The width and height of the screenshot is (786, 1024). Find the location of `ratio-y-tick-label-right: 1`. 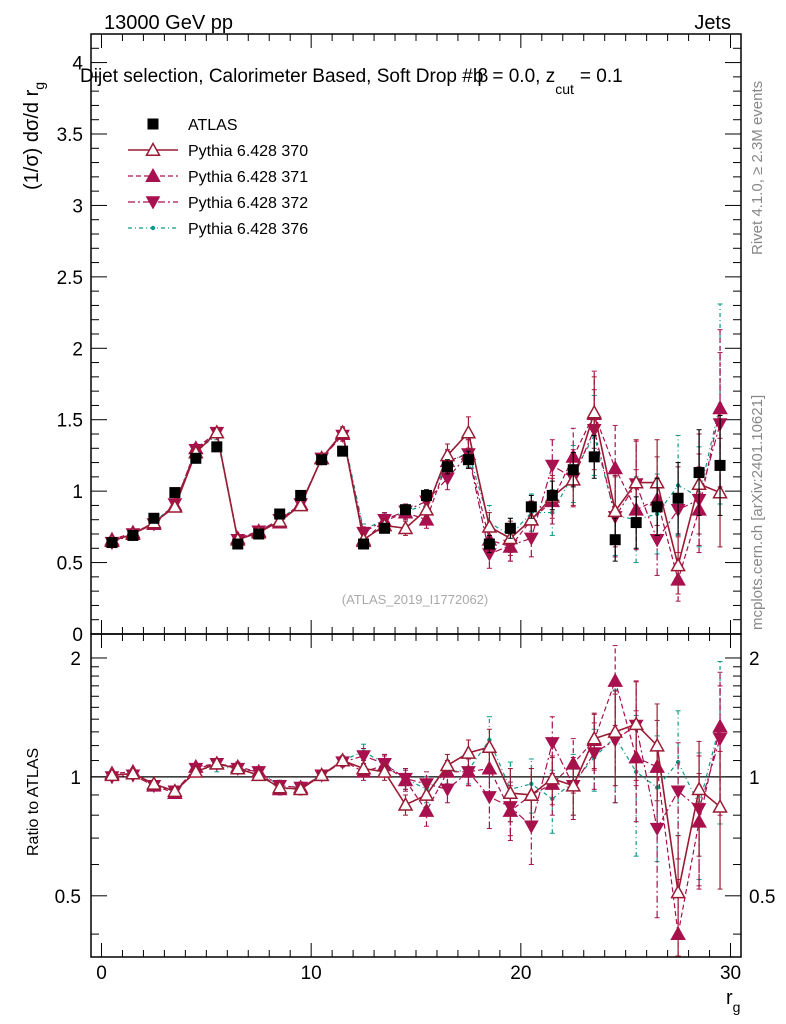

ratio-y-tick-label-right: 1 is located at coordinates (754, 778).